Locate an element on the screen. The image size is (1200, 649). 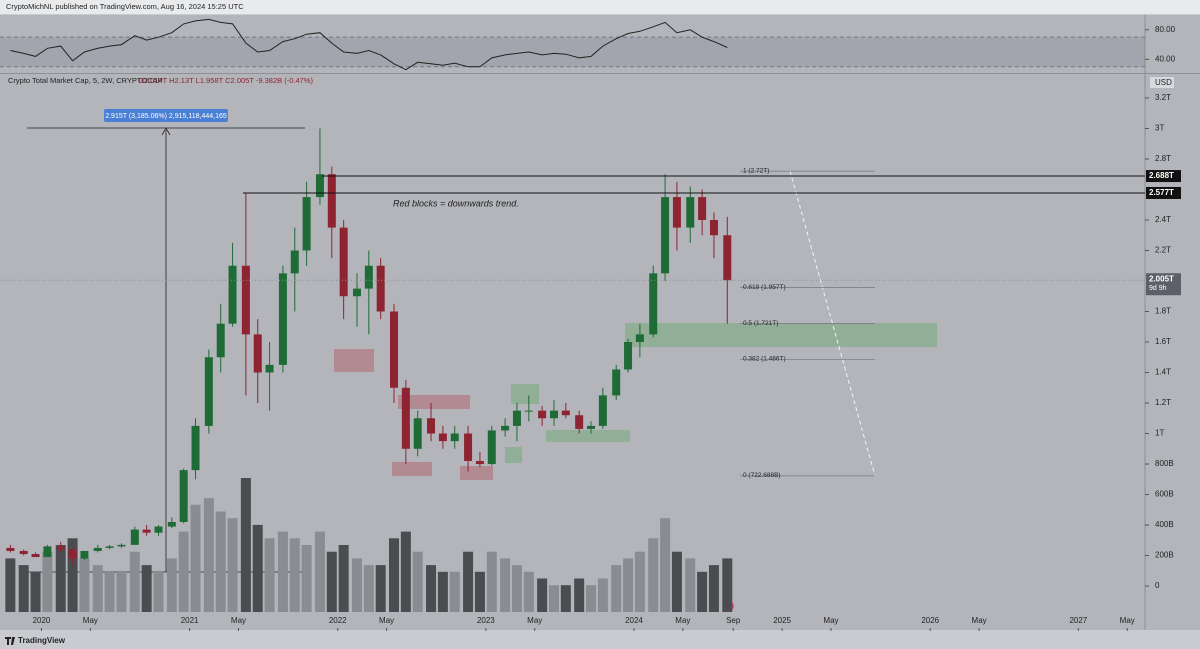
x-tick-label: 2024 is located at coordinates (634, 620).